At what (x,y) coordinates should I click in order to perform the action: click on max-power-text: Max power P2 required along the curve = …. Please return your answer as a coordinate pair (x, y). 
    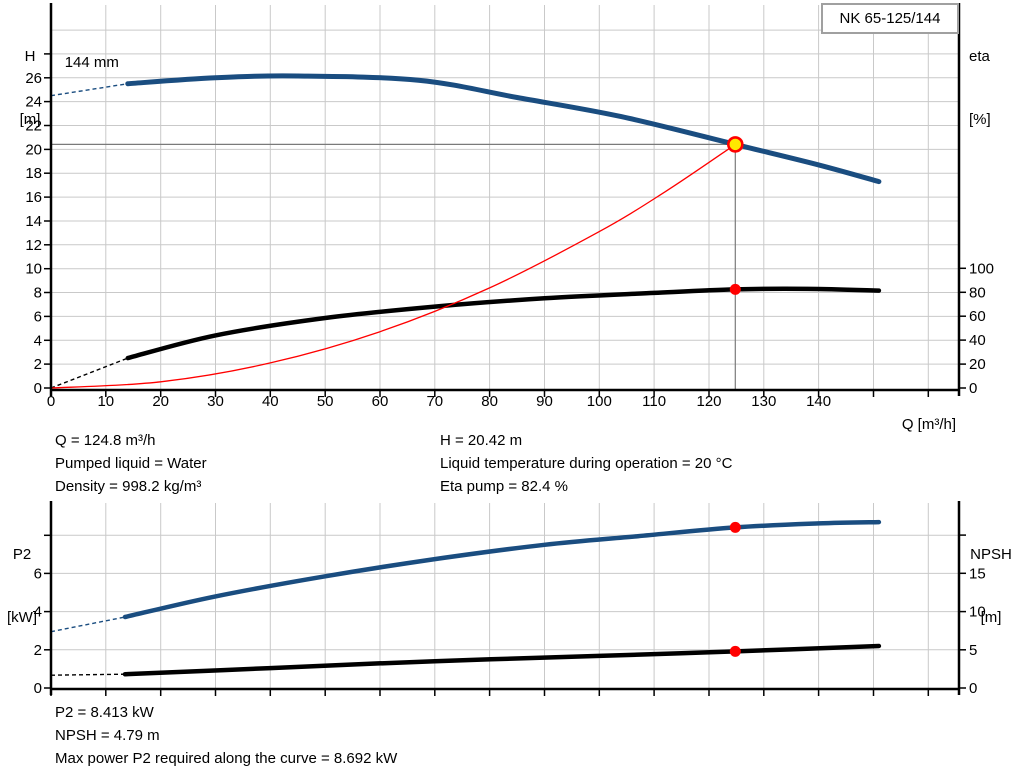
    Looking at the image, I should click on (226, 758).